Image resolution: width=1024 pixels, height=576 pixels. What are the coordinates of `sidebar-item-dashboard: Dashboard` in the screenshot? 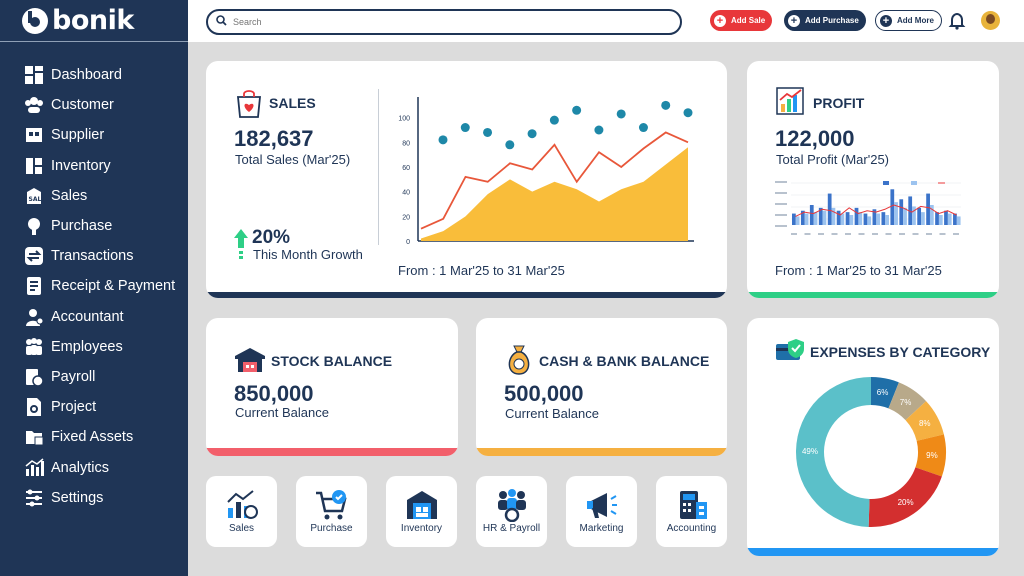 It's located at (94, 75).